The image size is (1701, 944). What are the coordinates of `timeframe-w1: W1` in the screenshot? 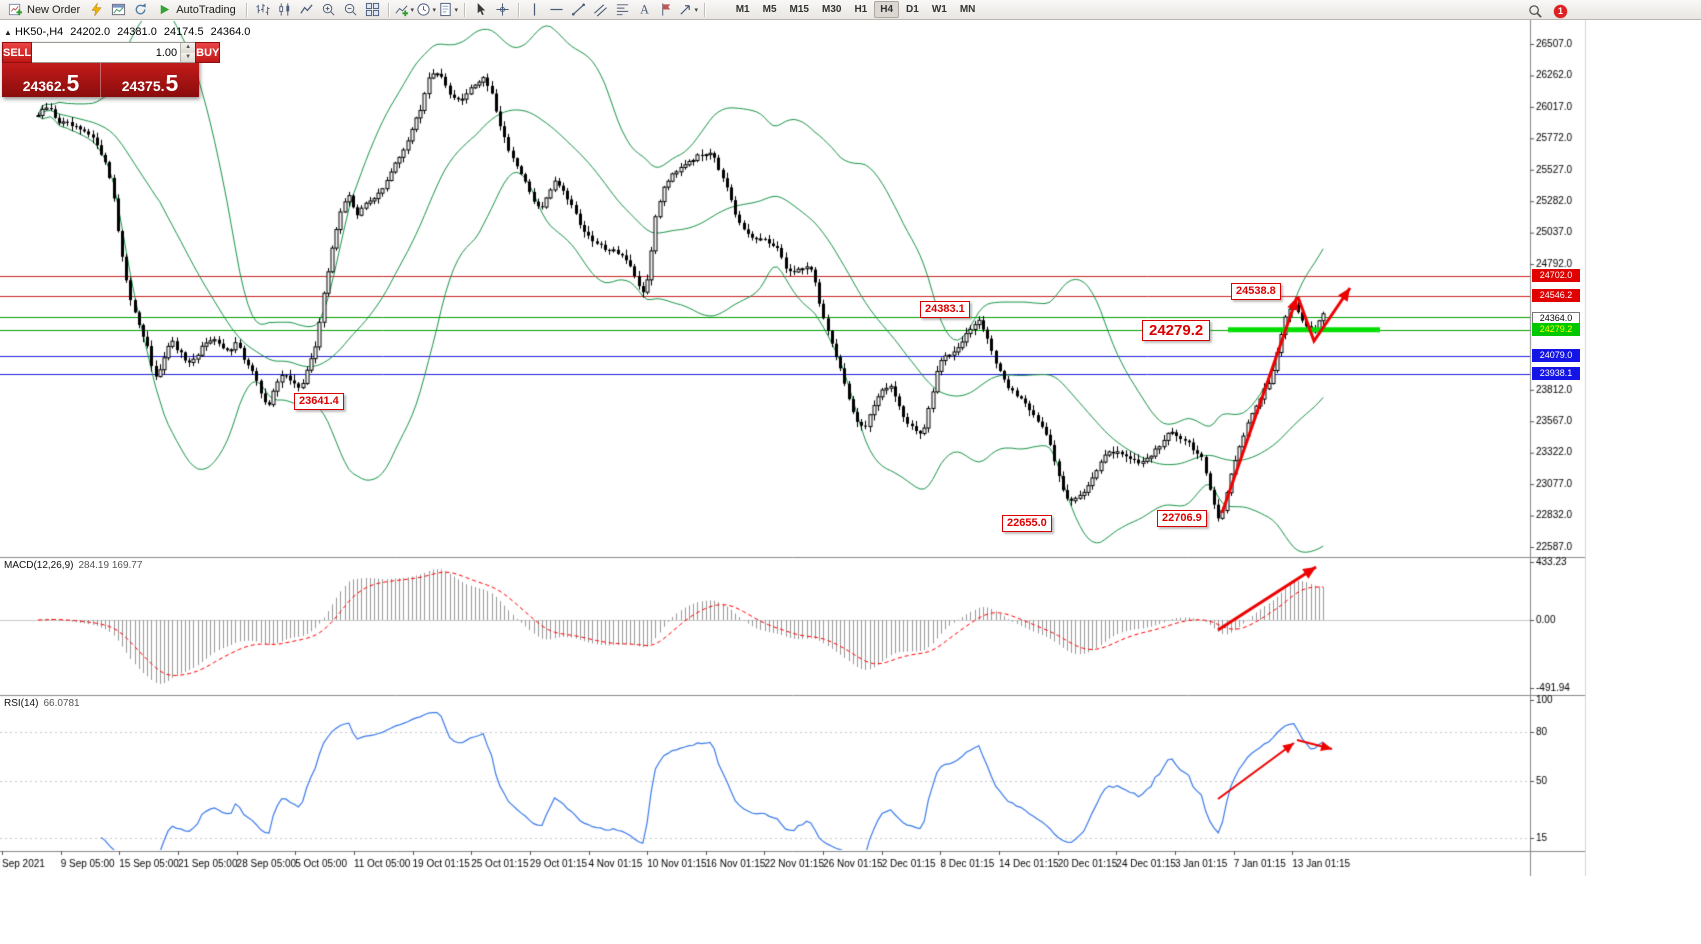 It's located at (939, 9).